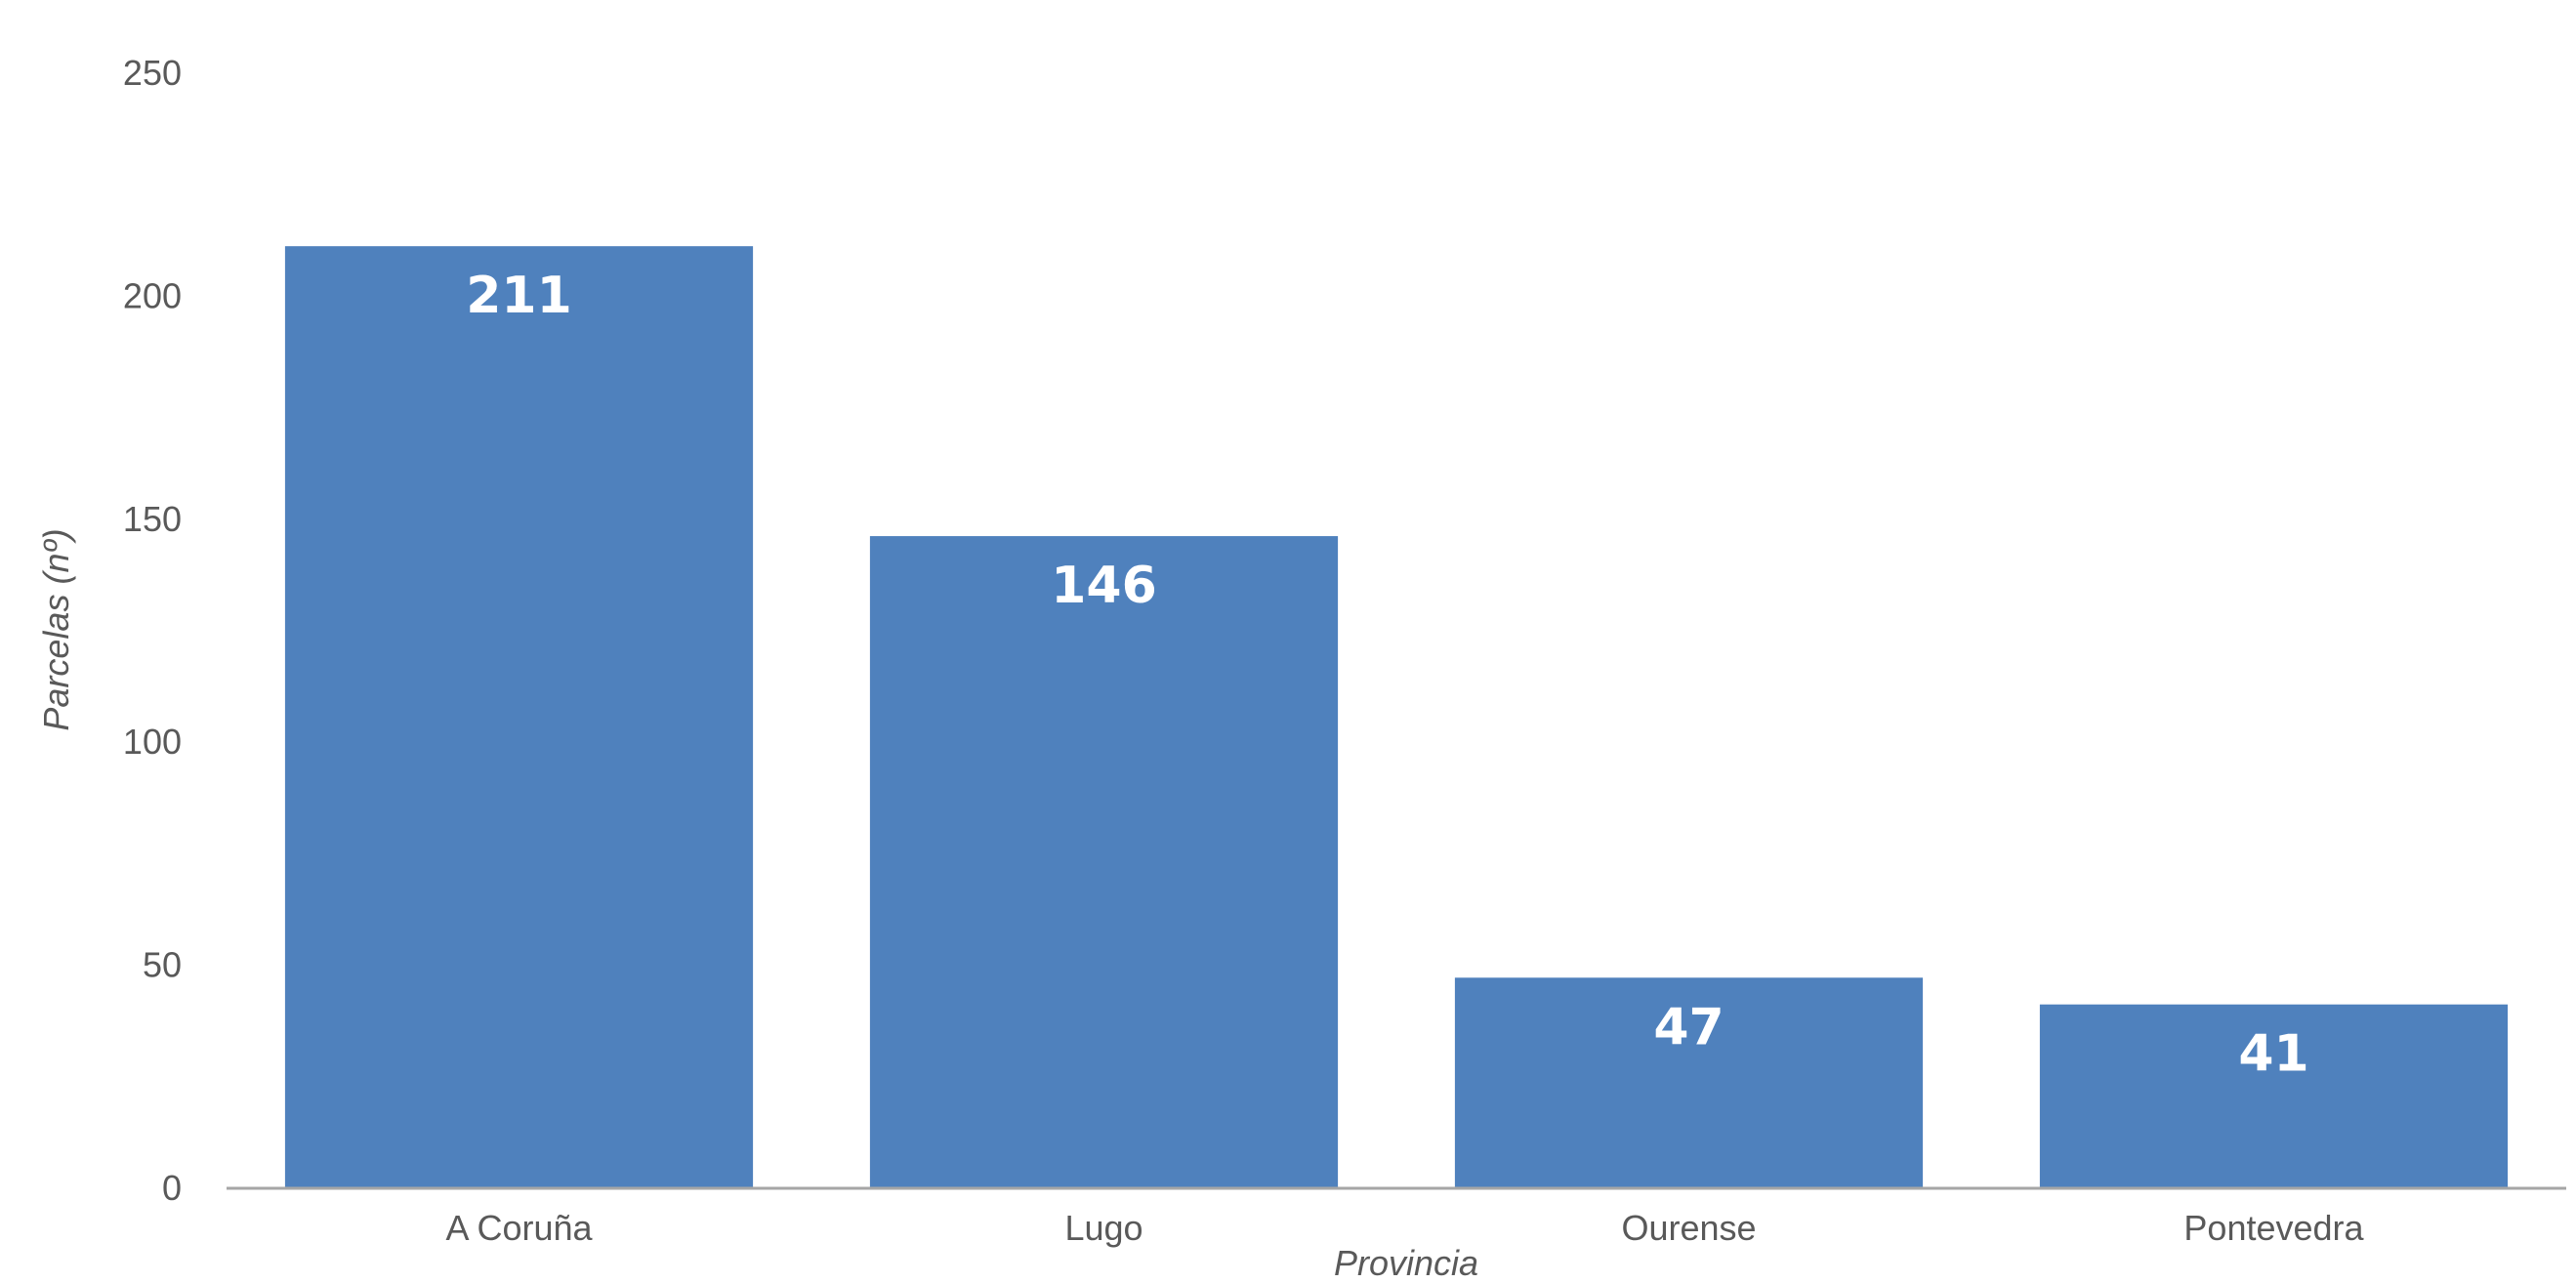 This screenshot has height=1283, width=2576. What do you see at coordinates (519, 1228) in the screenshot?
I see `x-tick-label-1: A Coruña` at bounding box center [519, 1228].